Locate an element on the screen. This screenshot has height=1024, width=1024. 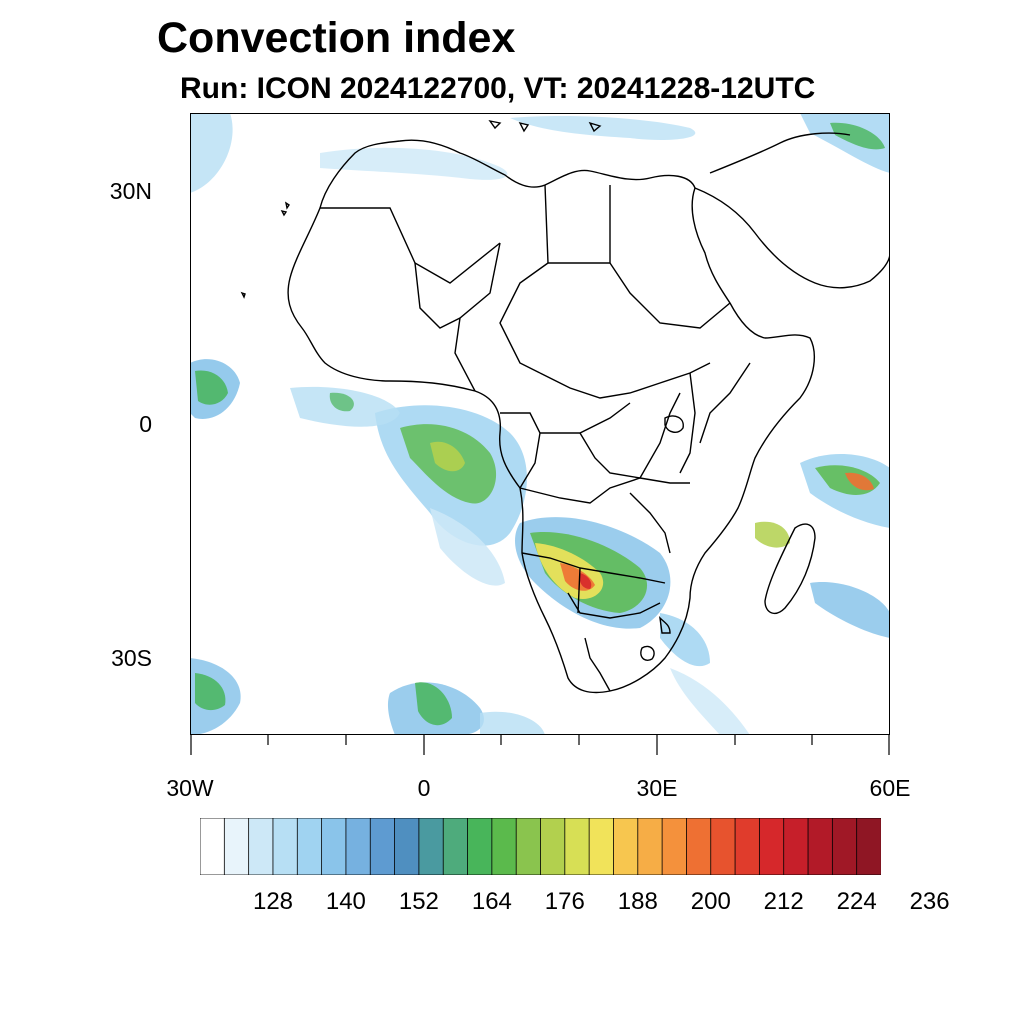
lon-label-60e: 60E is located at coordinates (890, 788).